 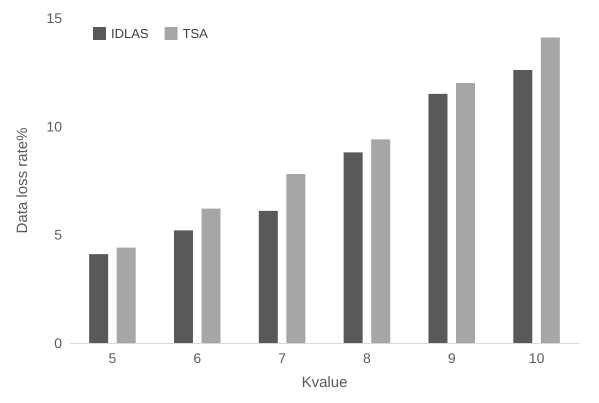 I want to click on x-tick-label: 8, so click(x=367, y=358).